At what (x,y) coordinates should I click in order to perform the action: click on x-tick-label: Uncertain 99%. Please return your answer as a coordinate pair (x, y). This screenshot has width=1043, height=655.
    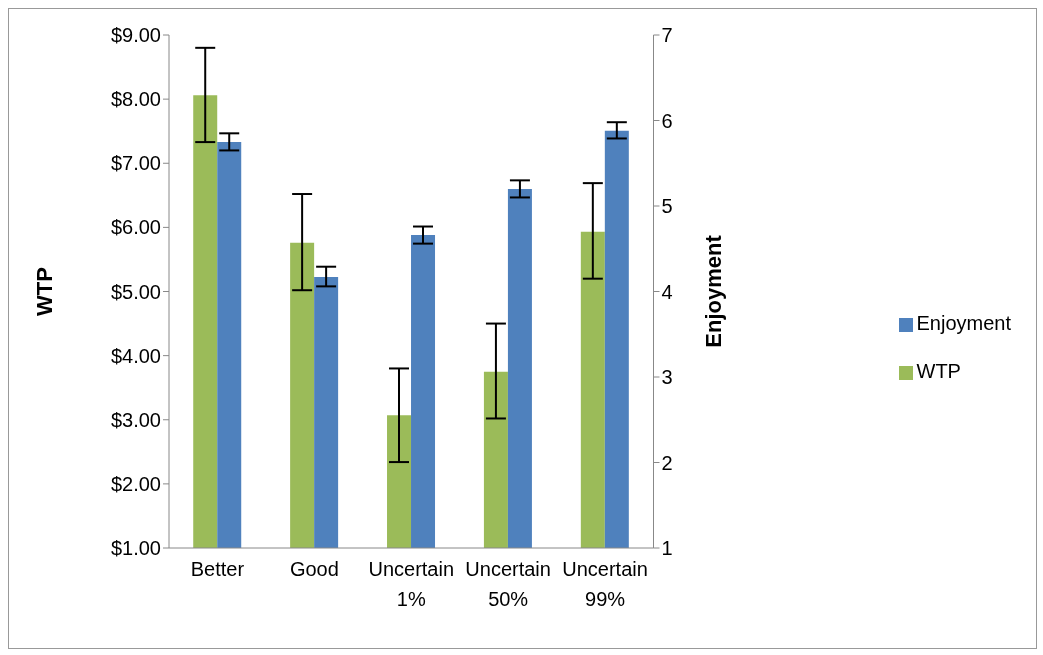
    Looking at the image, I should click on (605, 584).